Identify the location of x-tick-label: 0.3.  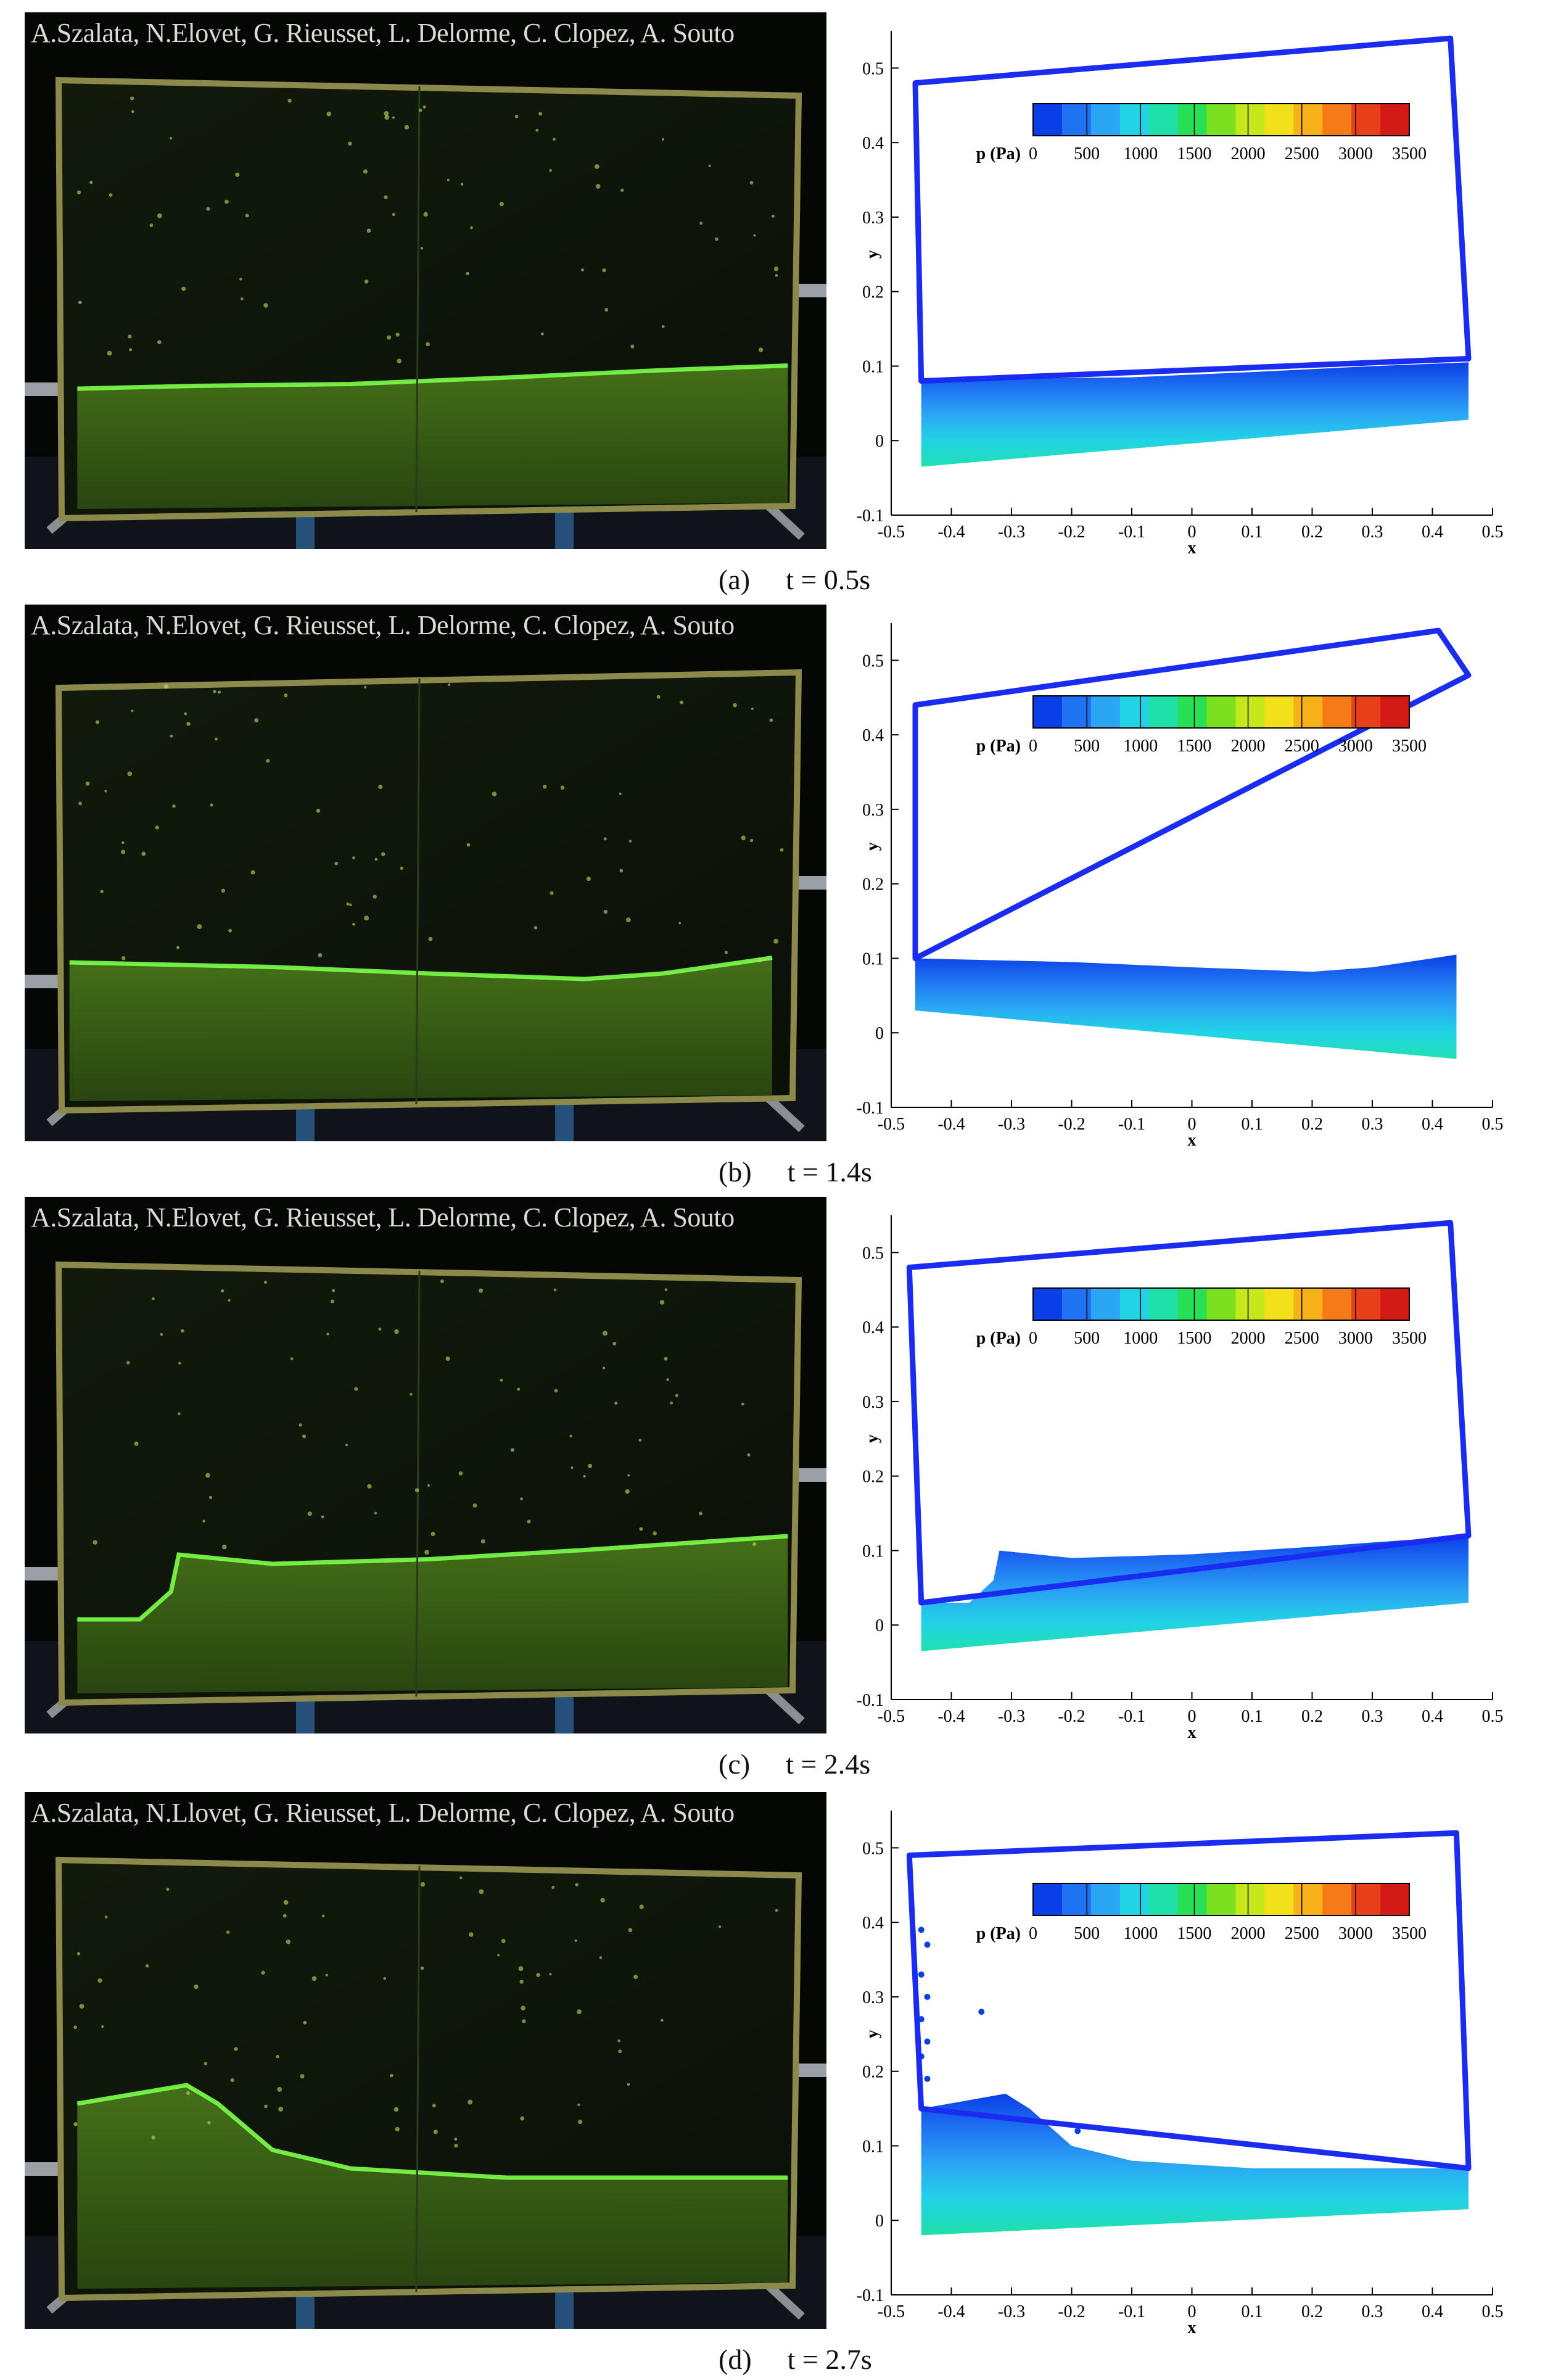
(1373, 1716).